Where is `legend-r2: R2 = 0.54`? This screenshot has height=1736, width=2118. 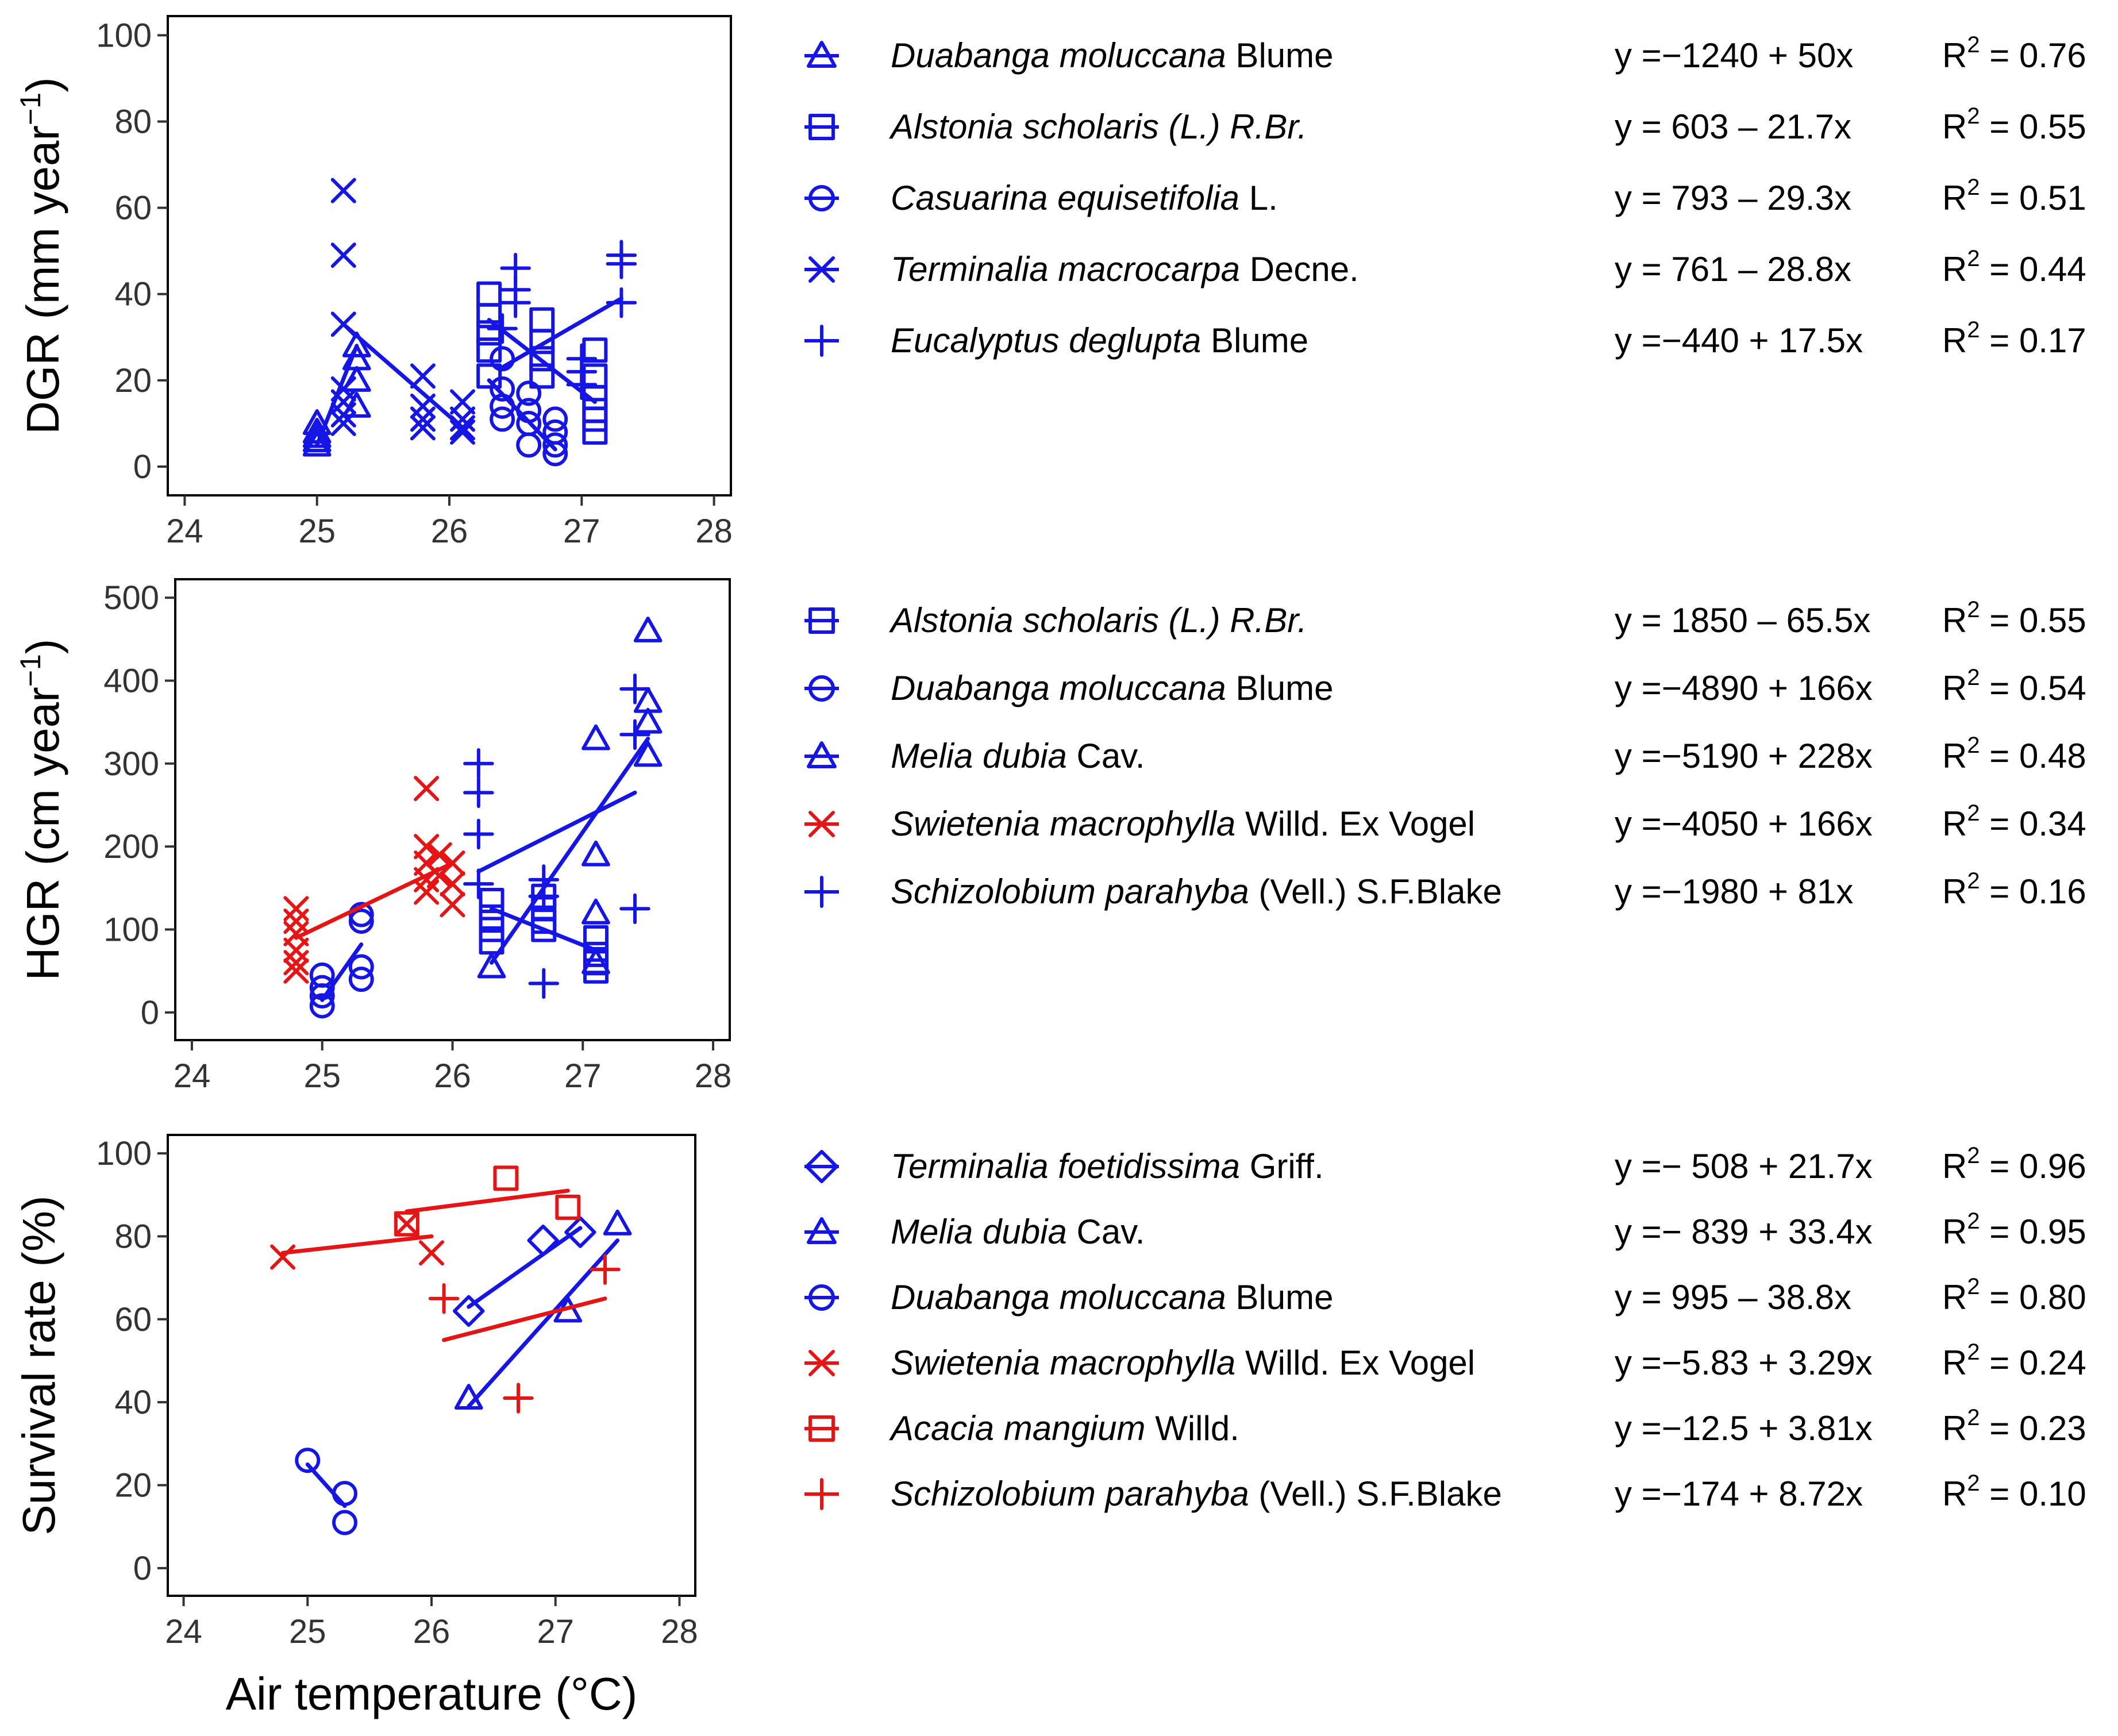
legend-r2: R2 = 0.54 is located at coordinates (2014, 686).